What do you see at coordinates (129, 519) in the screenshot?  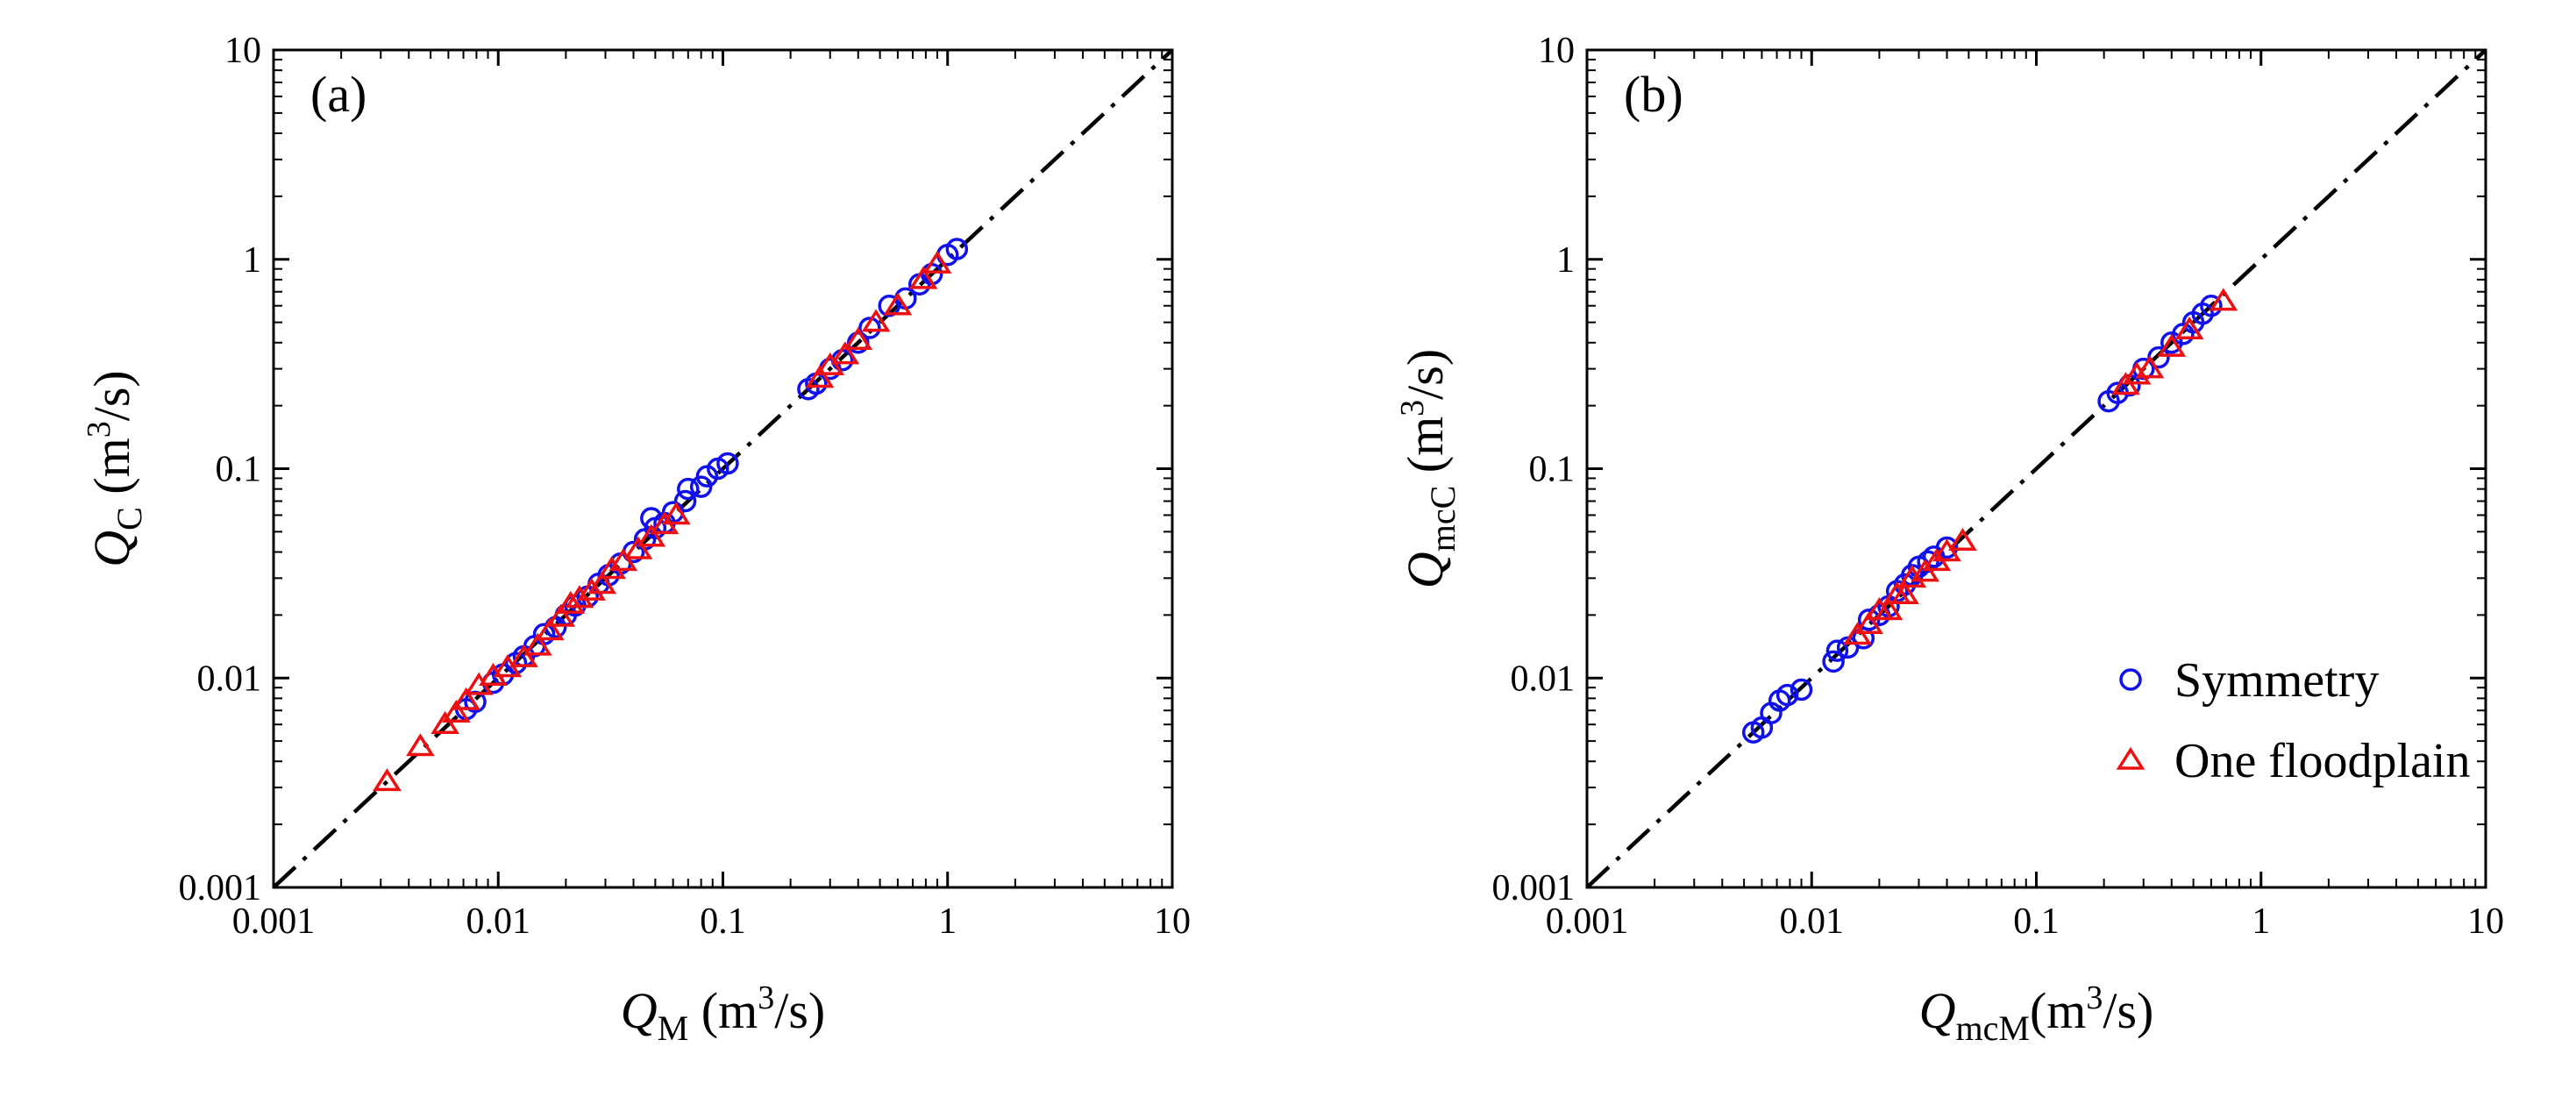 I see `y-axis-subscript: C` at bounding box center [129, 519].